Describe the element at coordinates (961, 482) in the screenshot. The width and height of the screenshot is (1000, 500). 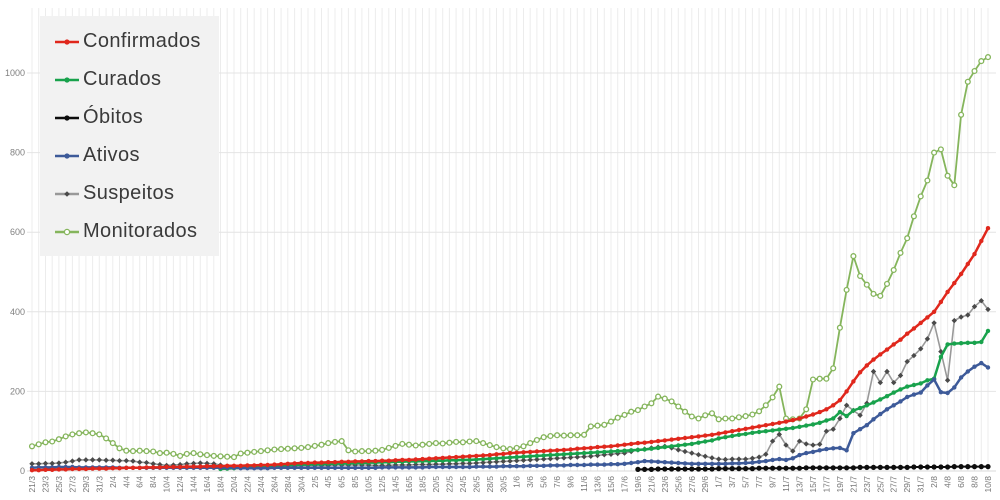
I see `x-axis-tick-label: 6/8` at that location.